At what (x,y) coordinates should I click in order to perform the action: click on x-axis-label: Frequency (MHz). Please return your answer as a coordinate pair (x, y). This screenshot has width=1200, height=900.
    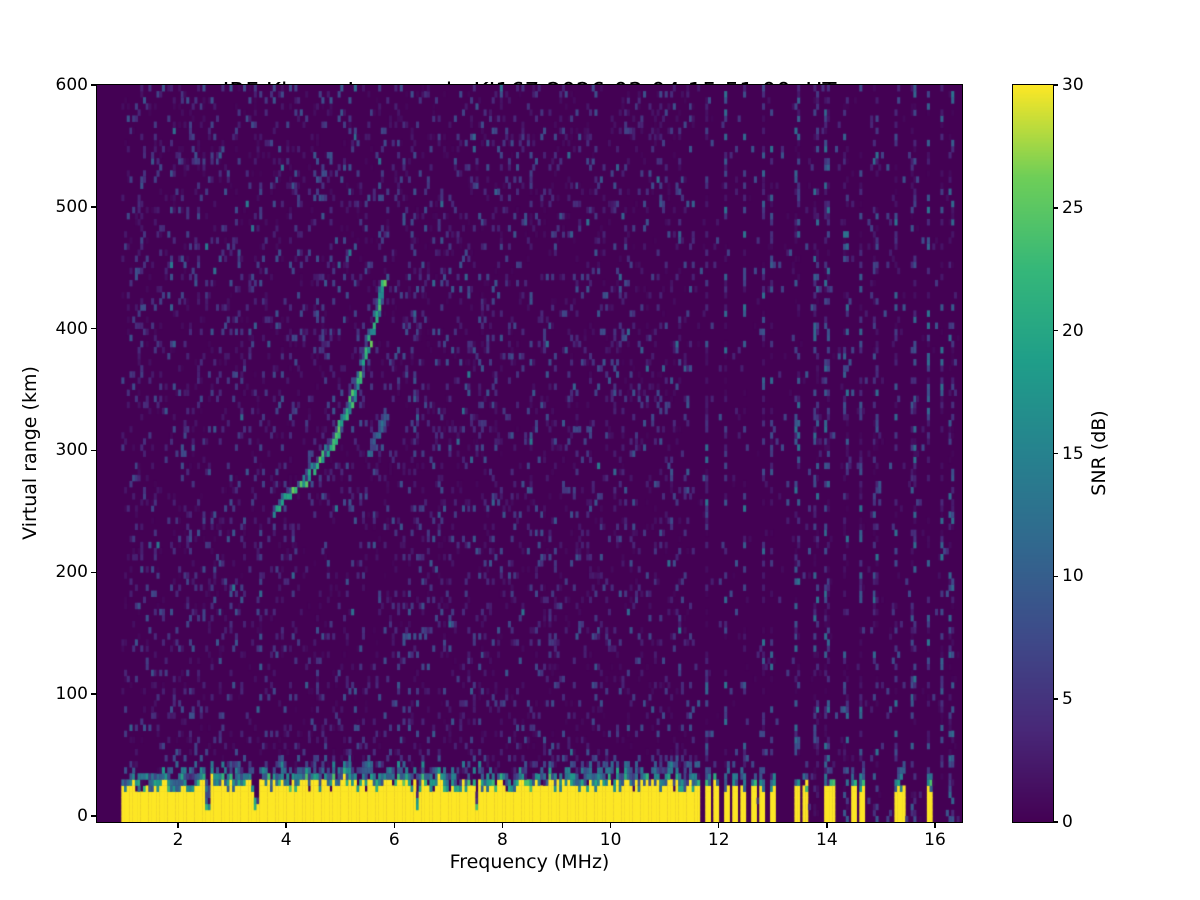
    Looking at the image, I should click on (529, 862).